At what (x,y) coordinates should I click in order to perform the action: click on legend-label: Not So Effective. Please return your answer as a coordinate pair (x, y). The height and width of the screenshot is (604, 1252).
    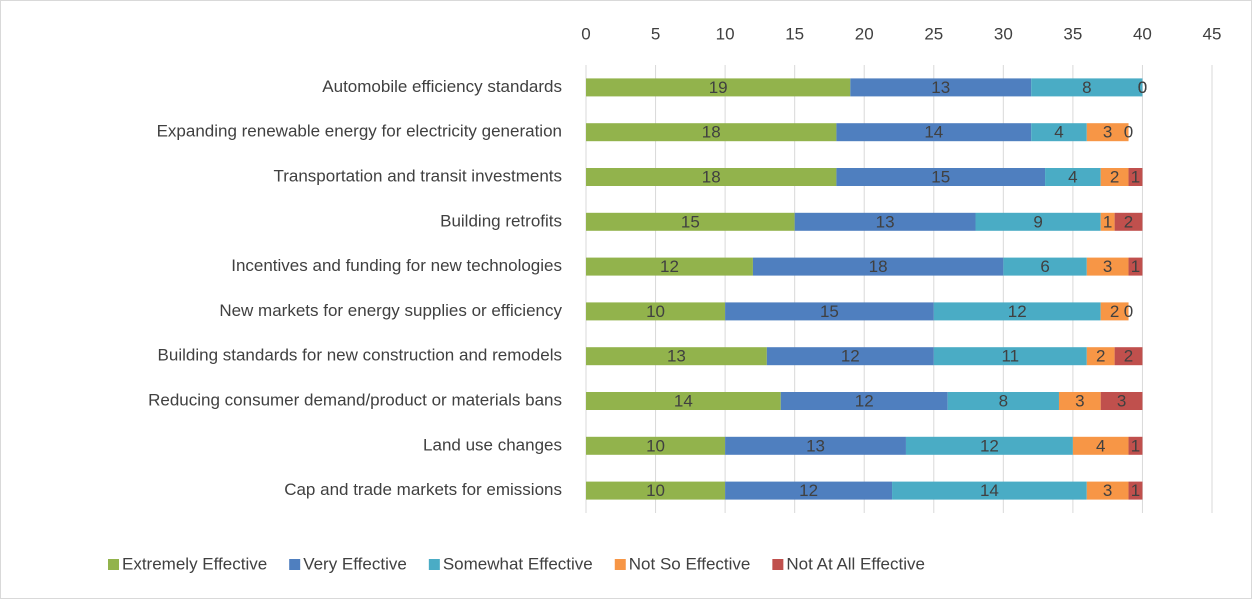
    Looking at the image, I should click on (690, 563).